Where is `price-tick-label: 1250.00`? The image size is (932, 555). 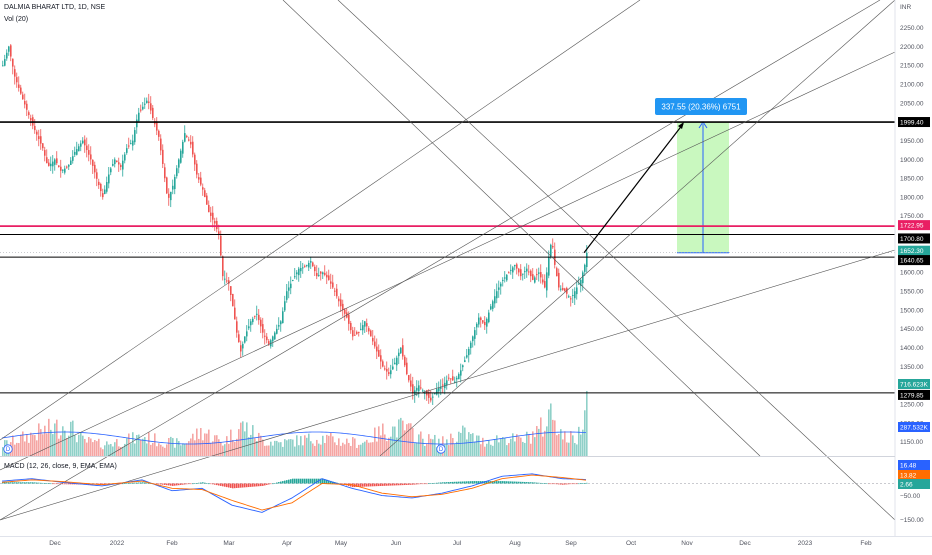
price-tick-label: 1250.00 is located at coordinates (912, 404).